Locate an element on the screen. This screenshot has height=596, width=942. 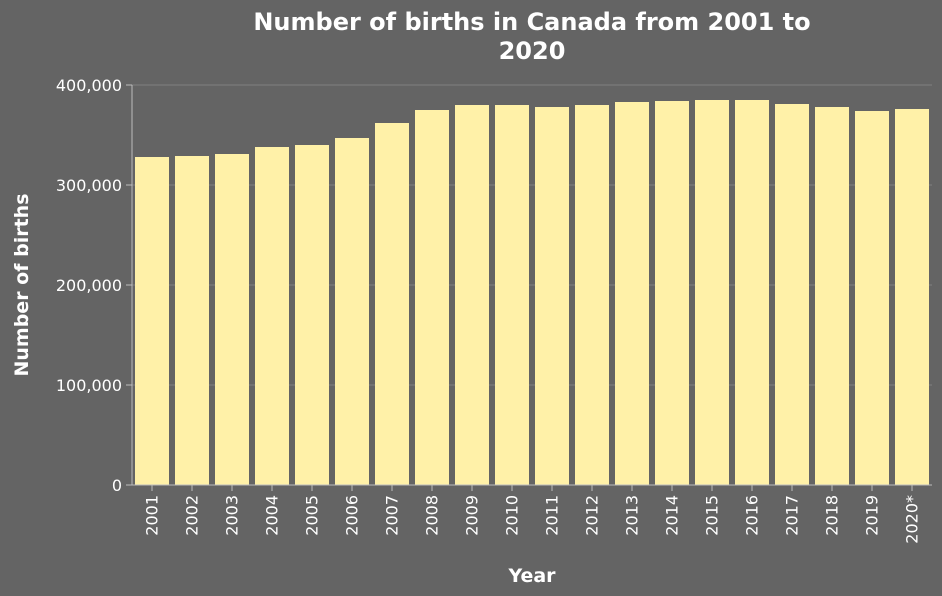
y-tick-label: 200,000 is located at coordinates (89, 285).